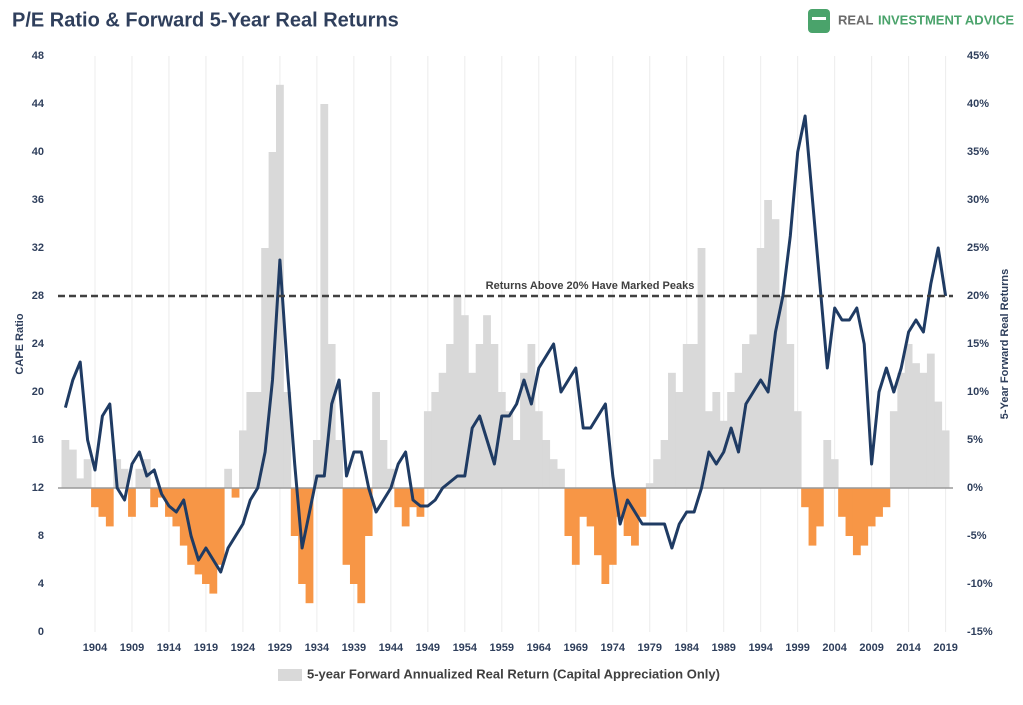  What do you see at coordinates (41, 584) in the screenshot?
I see `y-tick-label: 4` at bounding box center [41, 584].